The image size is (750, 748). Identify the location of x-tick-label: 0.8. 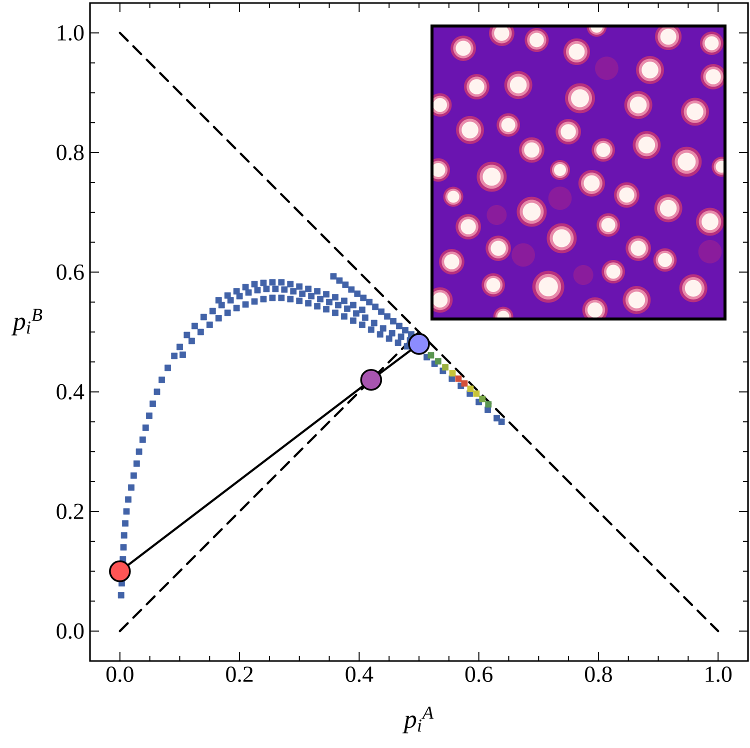
(598, 674).